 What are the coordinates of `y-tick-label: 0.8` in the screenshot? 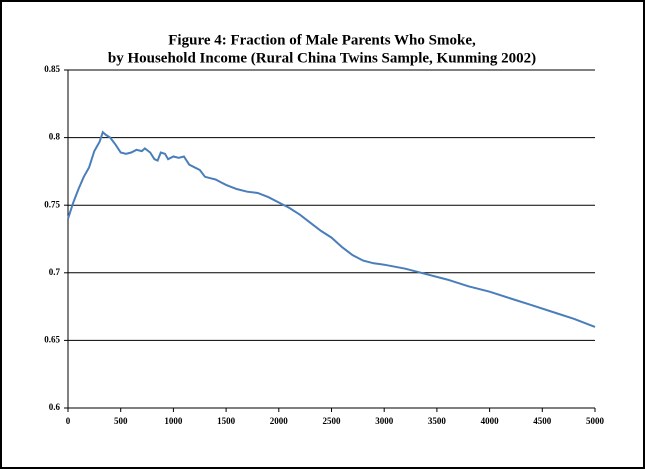 It's located at (55, 137).